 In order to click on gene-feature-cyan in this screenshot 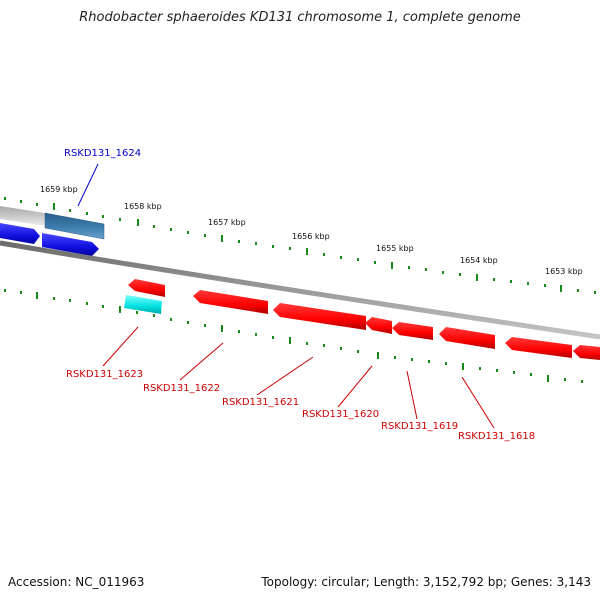, I will do `click(143, 304)`.